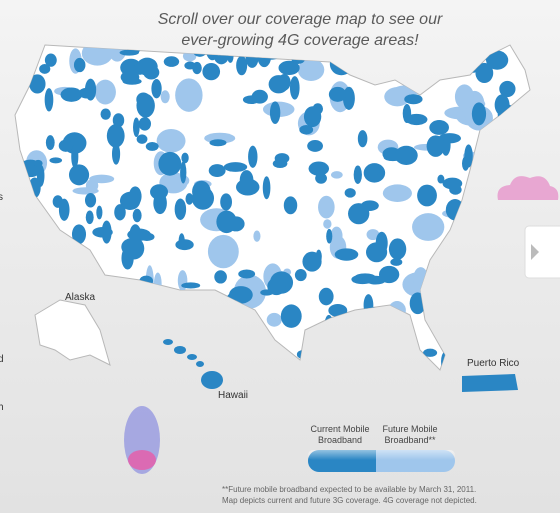 This screenshot has height=513, width=560. What do you see at coordinates (300, 19) in the screenshot?
I see `header-line: Scroll over our coverage map to see our` at bounding box center [300, 19].